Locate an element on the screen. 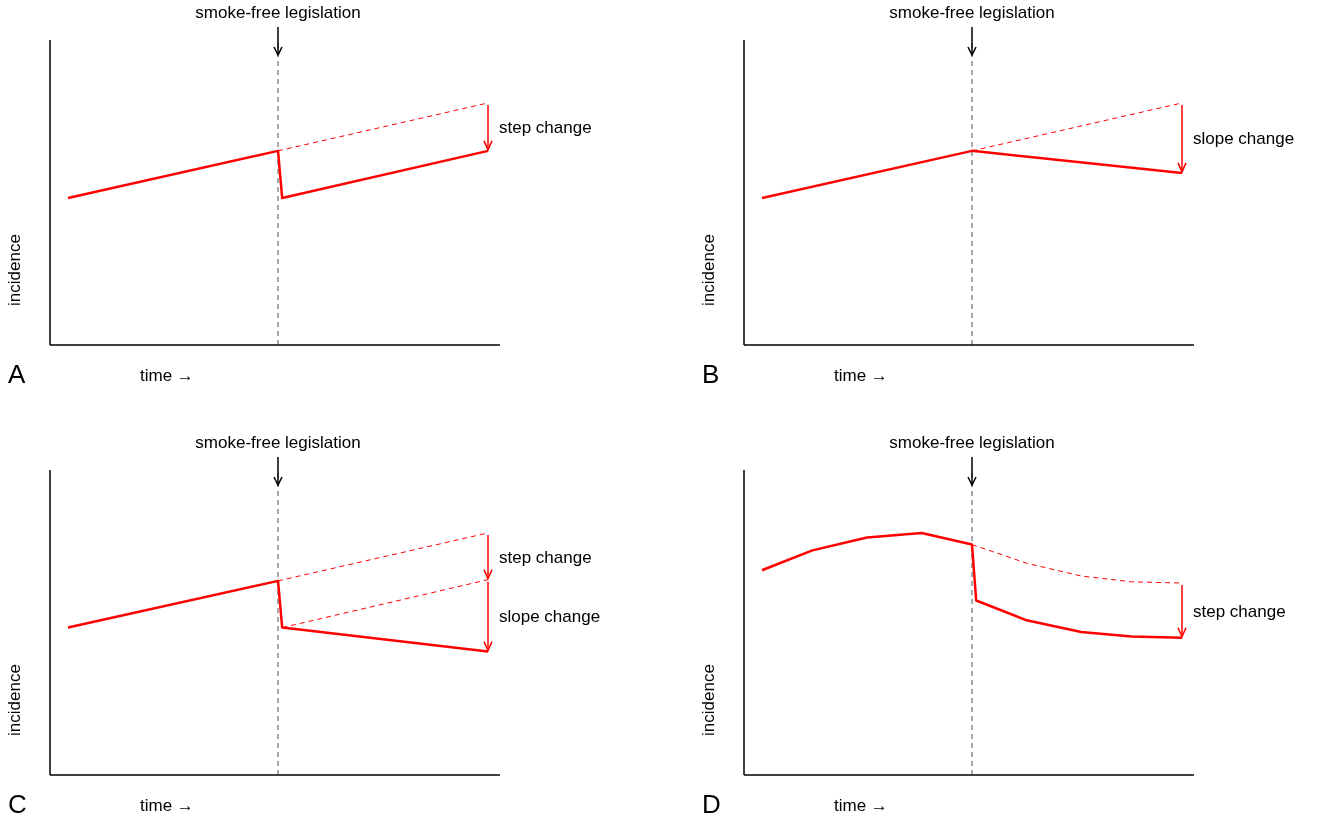  text: C is located at coordinates (17, 804).